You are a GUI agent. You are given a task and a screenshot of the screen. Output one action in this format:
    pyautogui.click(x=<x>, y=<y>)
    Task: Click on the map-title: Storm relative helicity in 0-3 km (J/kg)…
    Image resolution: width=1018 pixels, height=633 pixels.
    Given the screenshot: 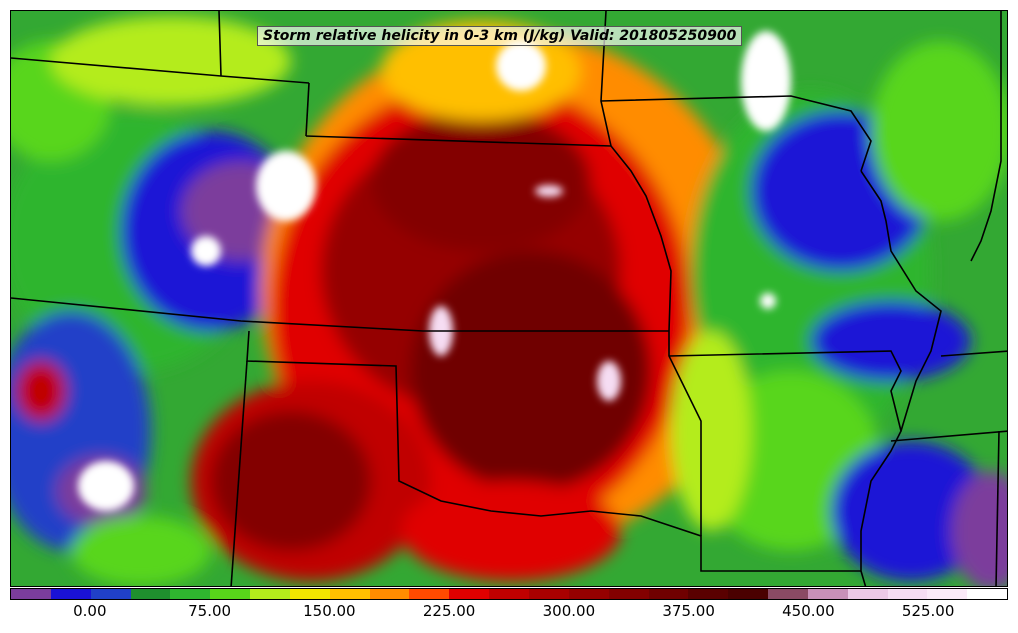 What is the action you would take?
    pyautogui.click(x=500, y=36)
    